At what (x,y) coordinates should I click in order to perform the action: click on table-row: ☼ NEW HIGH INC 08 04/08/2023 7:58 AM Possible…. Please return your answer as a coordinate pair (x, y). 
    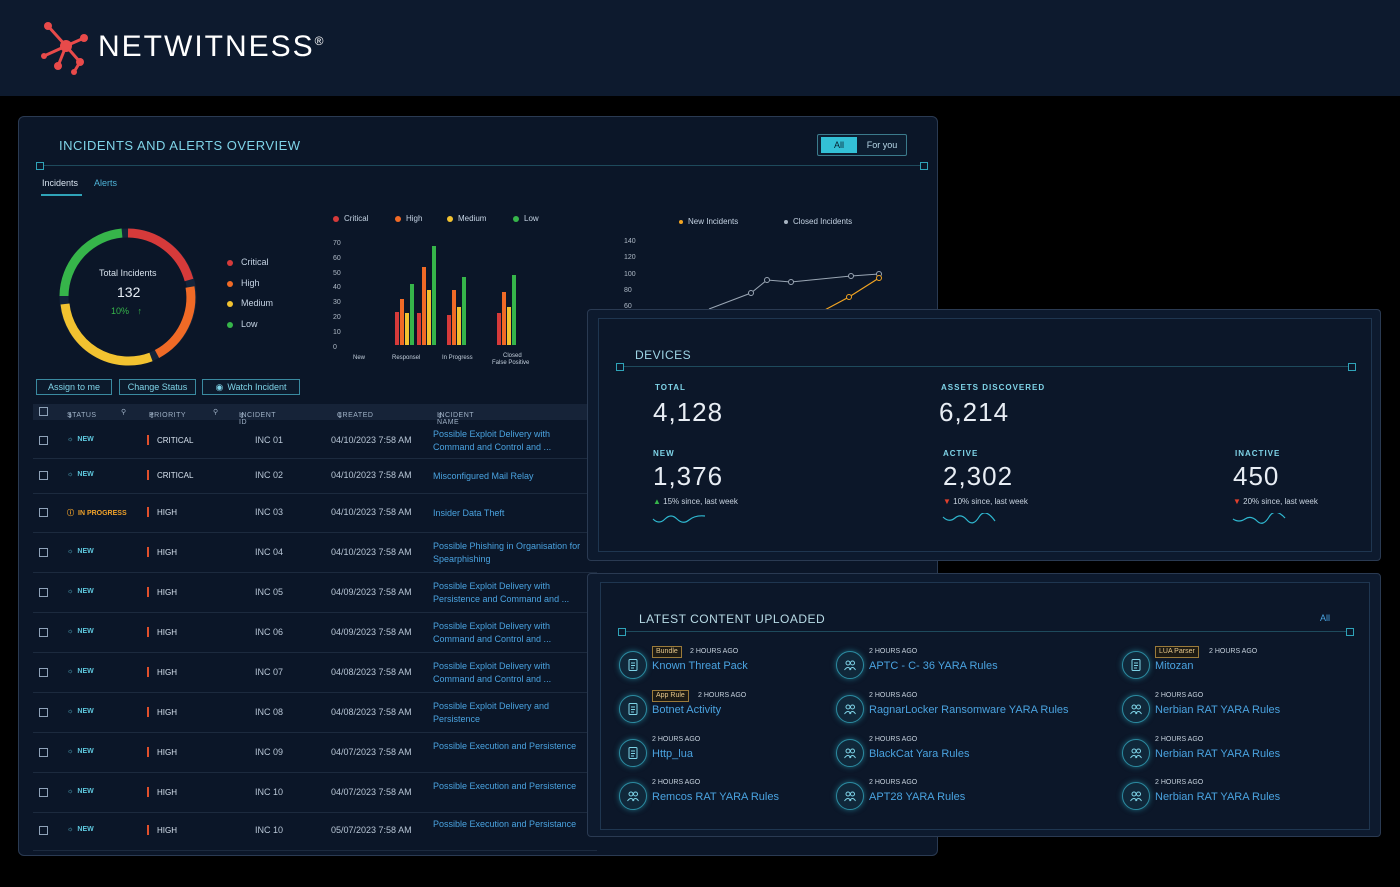
    Looking at the image, I should click on (315, 713).